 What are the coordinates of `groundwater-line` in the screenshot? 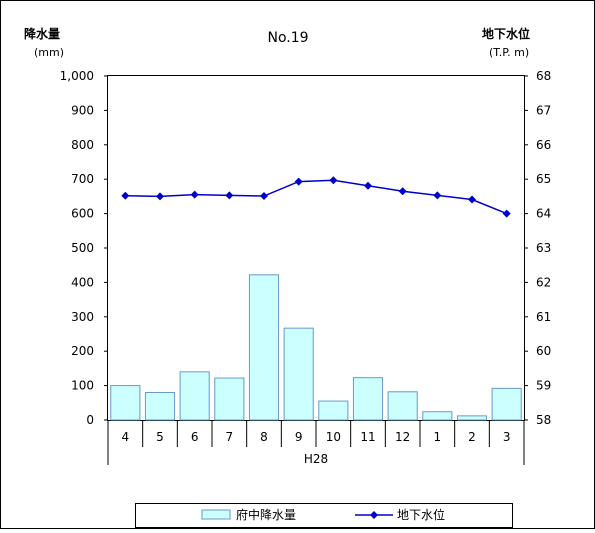 It's located at (316, 197).